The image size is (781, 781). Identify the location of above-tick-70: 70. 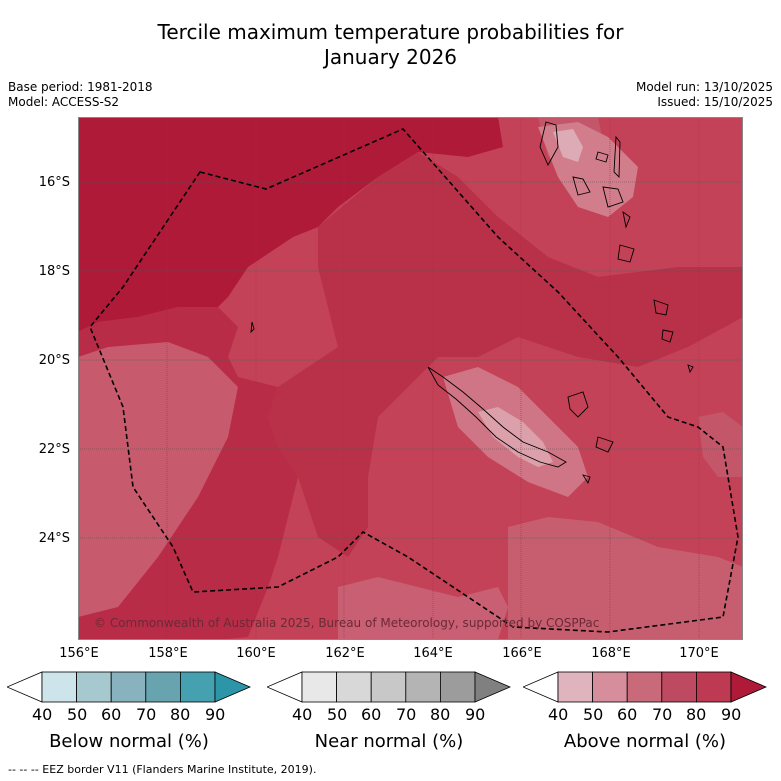
(662, 714).